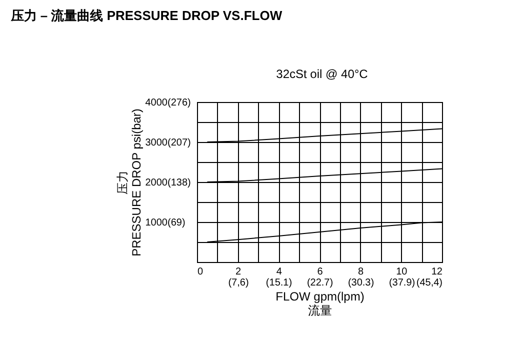 This screenshot has height=352, width=516. I want to click on x-tick-label: 8, so click(361, 272).